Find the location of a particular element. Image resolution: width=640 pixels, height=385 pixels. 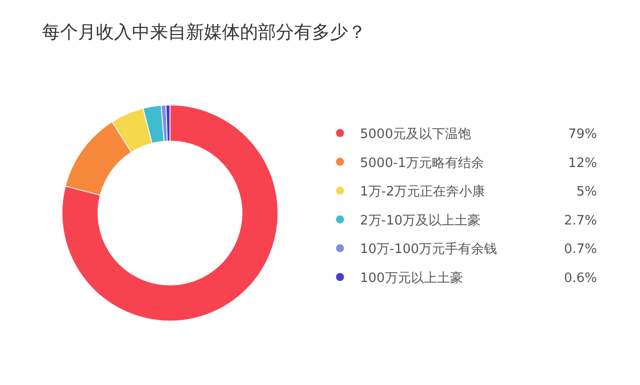

data-label: 2.7% is located at coordinates (580, 220).